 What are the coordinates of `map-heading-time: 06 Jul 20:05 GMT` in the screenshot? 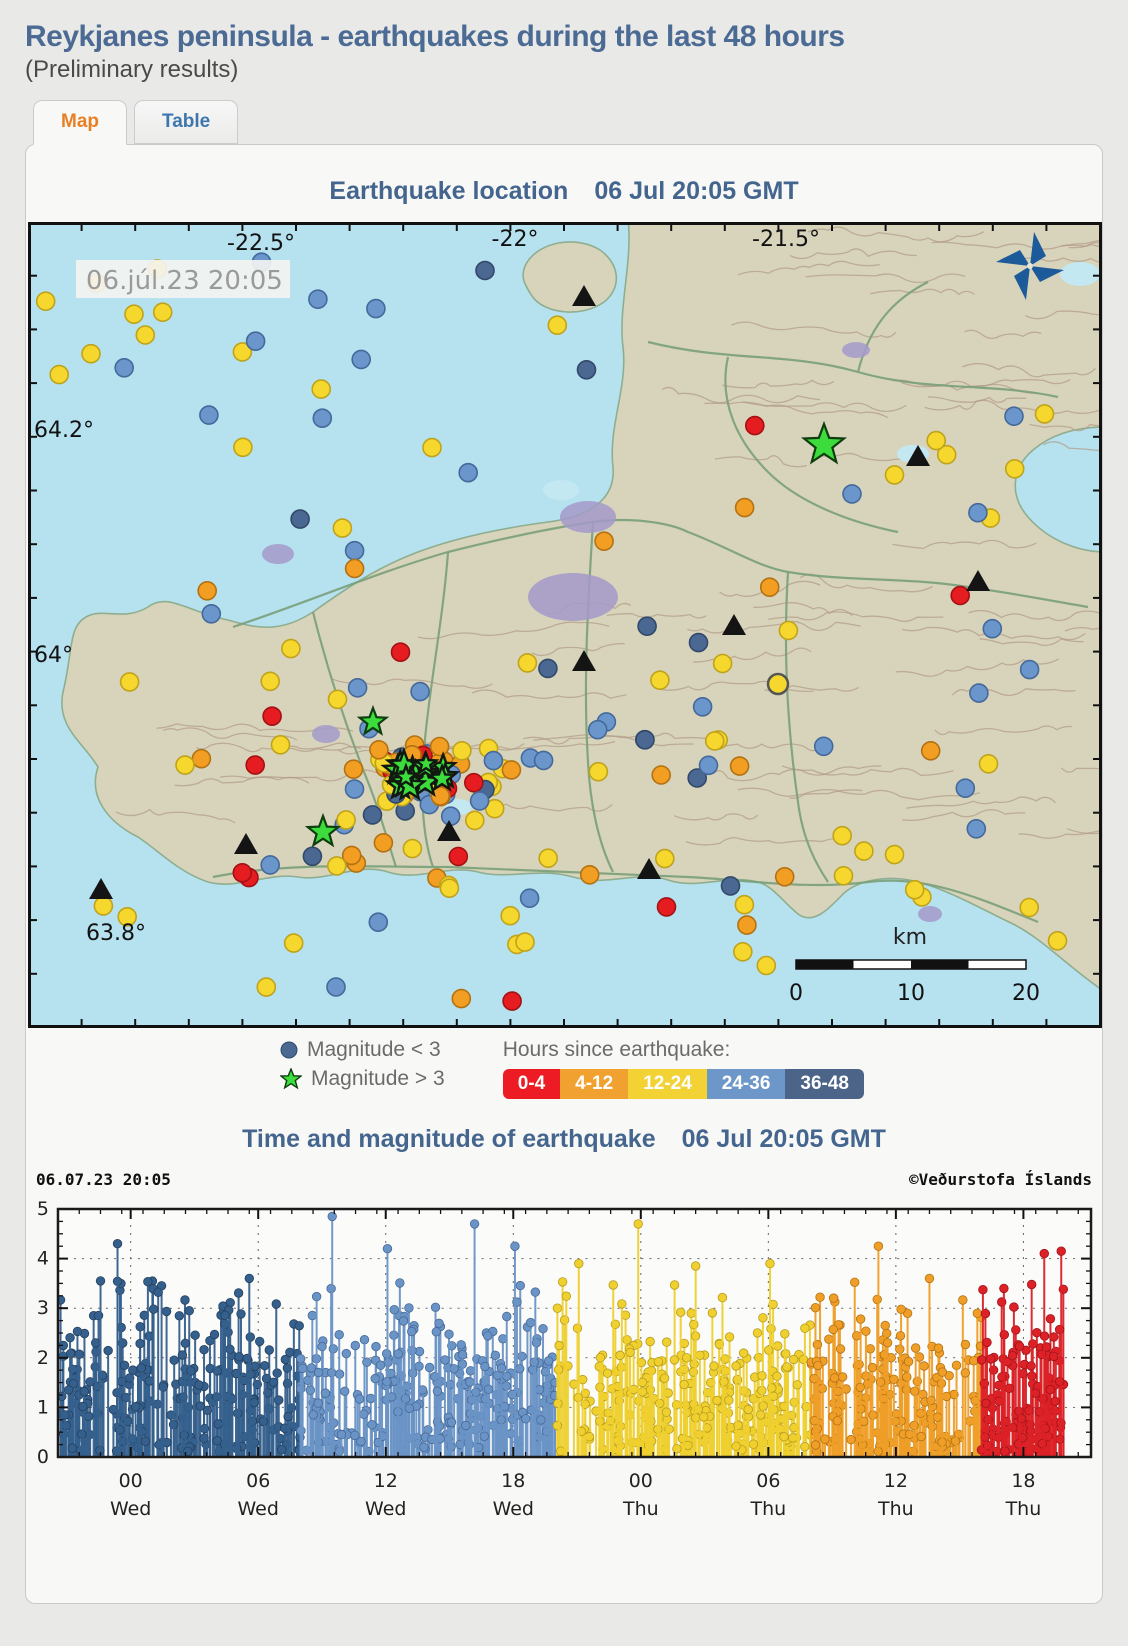 It's located at (696, 191).